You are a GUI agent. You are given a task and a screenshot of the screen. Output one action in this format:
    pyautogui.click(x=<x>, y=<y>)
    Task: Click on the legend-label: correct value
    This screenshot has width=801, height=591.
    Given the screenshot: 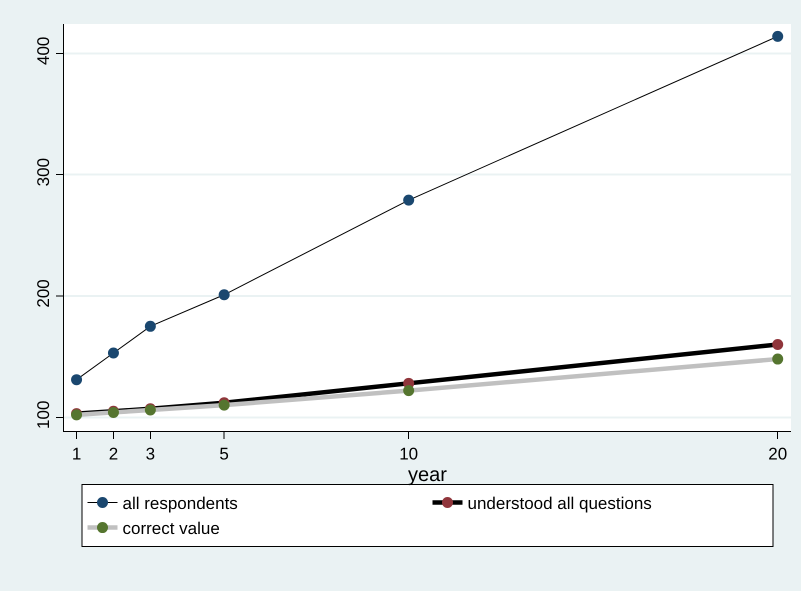 What is the action you would take?
    pyautogui.click(x=171, y=528)
    